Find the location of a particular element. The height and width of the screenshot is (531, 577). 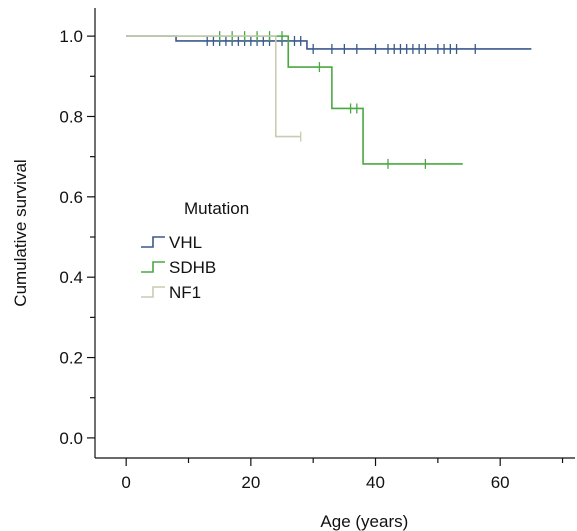

legend-label-nf1: NF1 is located at coordinates (185, 292).